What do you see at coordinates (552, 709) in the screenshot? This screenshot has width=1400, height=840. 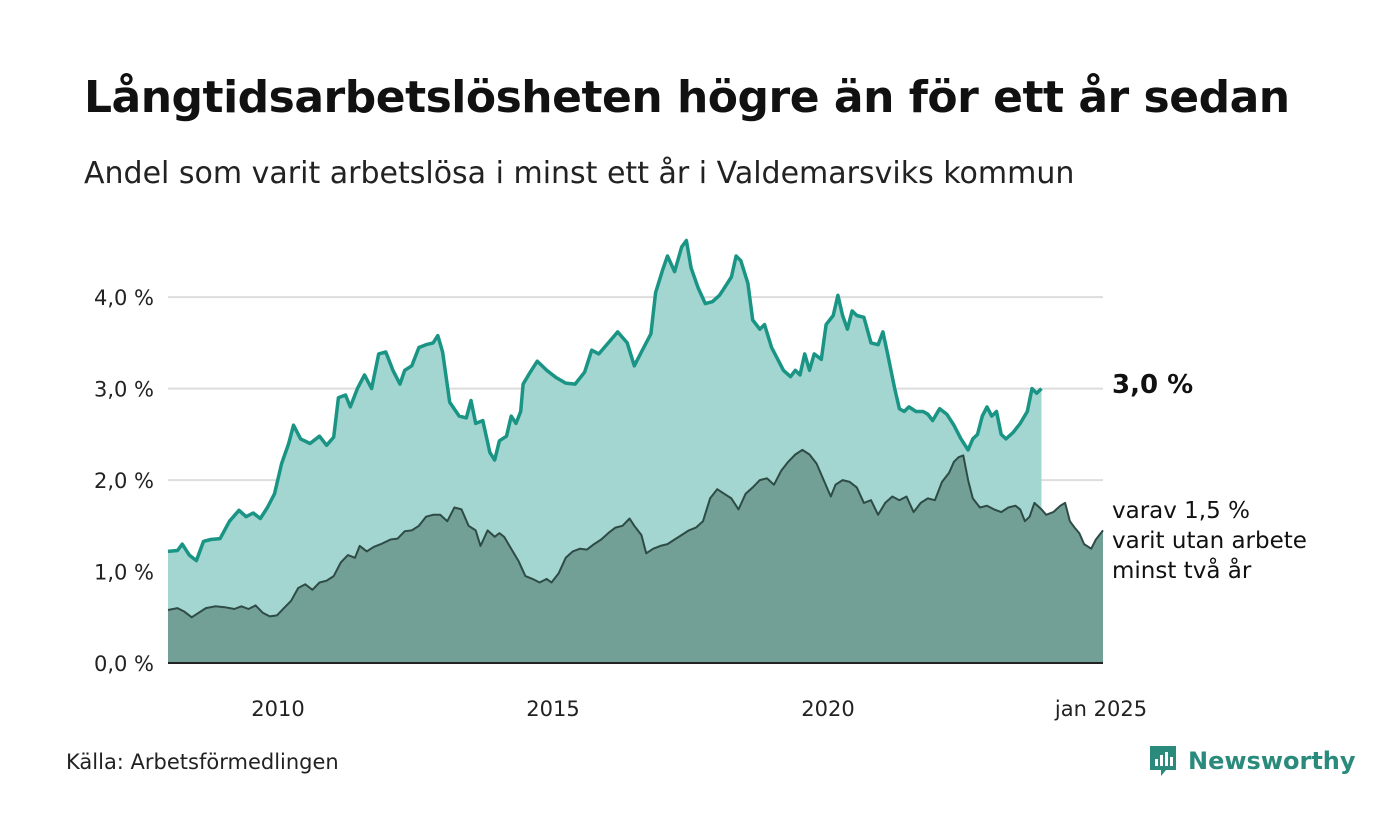 I see `x-tick-label: 2015` at bounding box center [552, 709].